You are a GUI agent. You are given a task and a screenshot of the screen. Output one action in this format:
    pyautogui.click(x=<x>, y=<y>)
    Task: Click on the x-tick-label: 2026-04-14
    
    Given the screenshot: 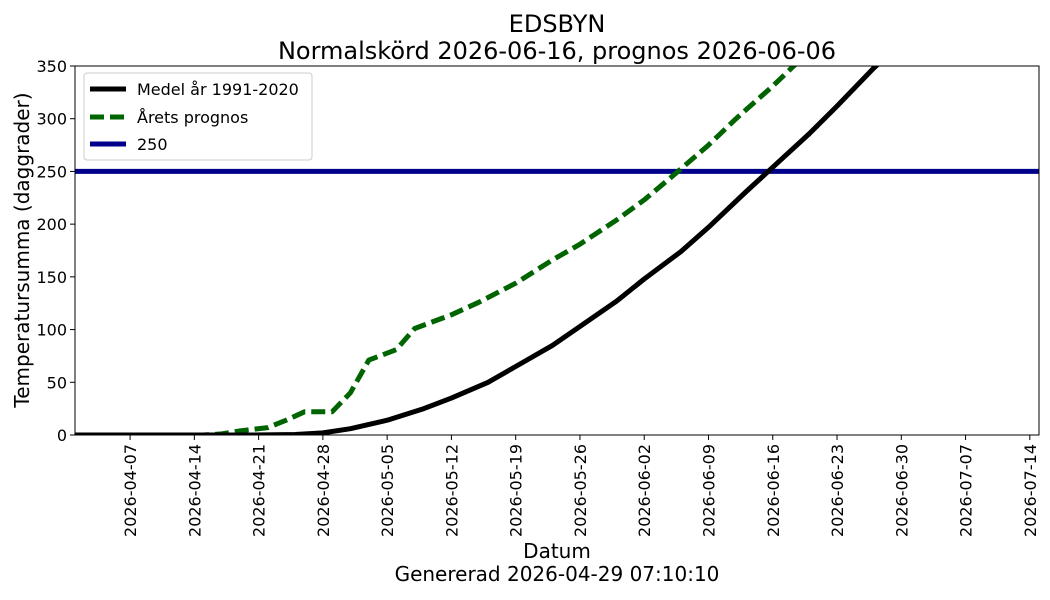 What is the action you would take?
    pyautogui.click(x=194, y=490)
    